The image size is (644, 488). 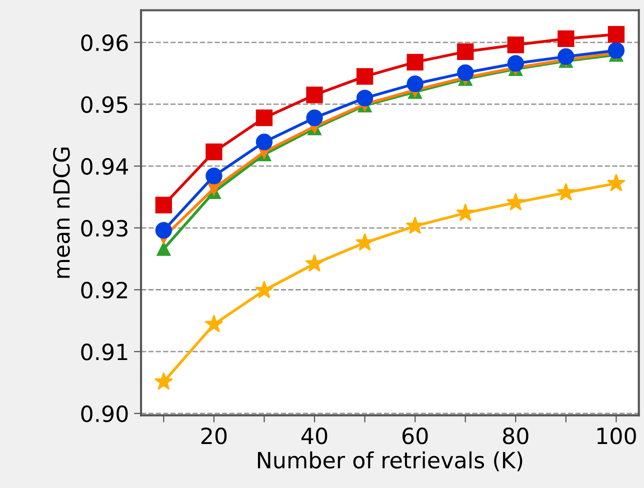 I want to click on x-tick-label: 20, so click(x=214, y=435).